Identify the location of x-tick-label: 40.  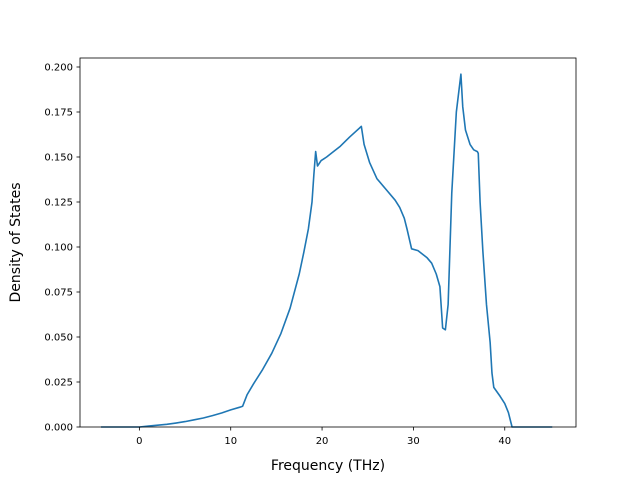
(504, 441).